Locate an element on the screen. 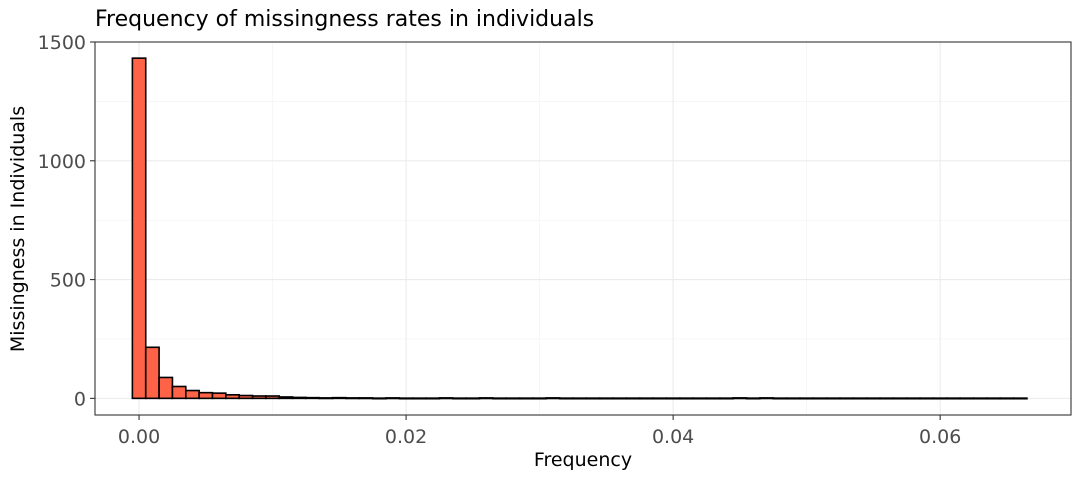 This screenshot has width=1080, height=480. y-tick-label: 0 is located at coordinates (80, 399).